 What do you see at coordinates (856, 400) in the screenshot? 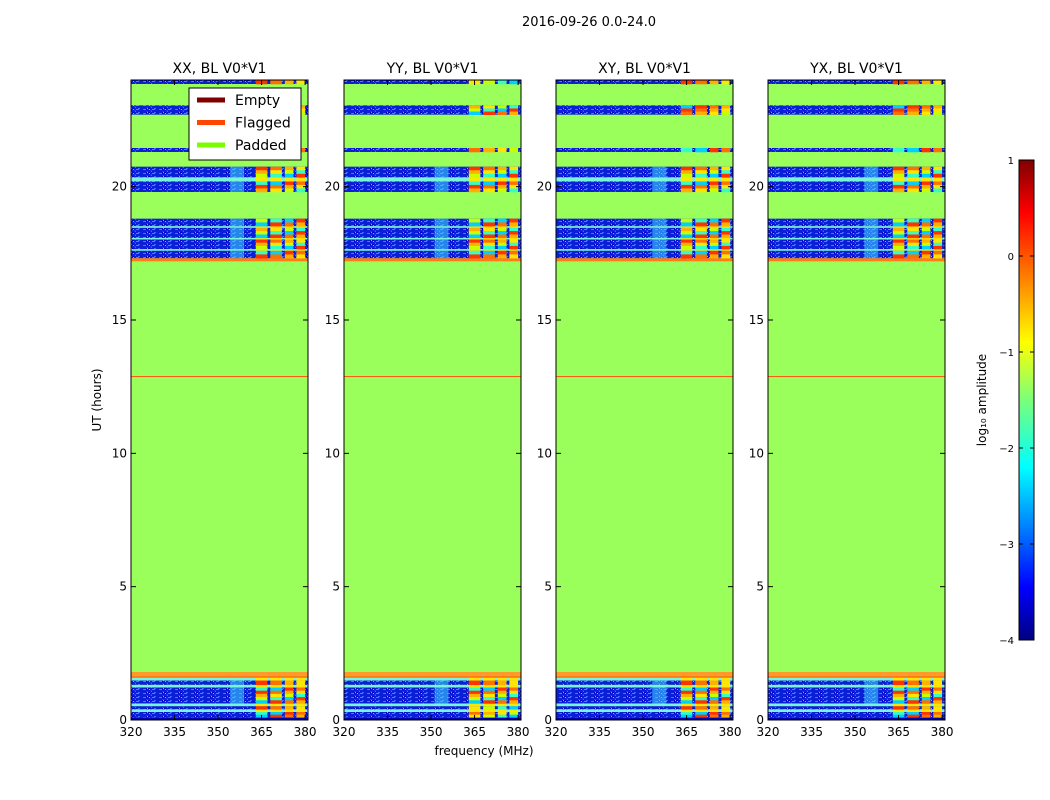
I see `panel-frame` at bounding box center [856, 400].